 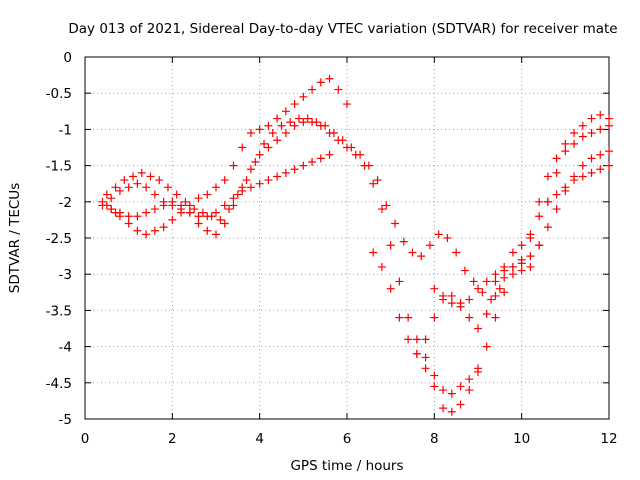 What do you see at coordinates (434, 439) in the screenshot?
I see `x-tick-label: 8` at bounding box center [434, 439].